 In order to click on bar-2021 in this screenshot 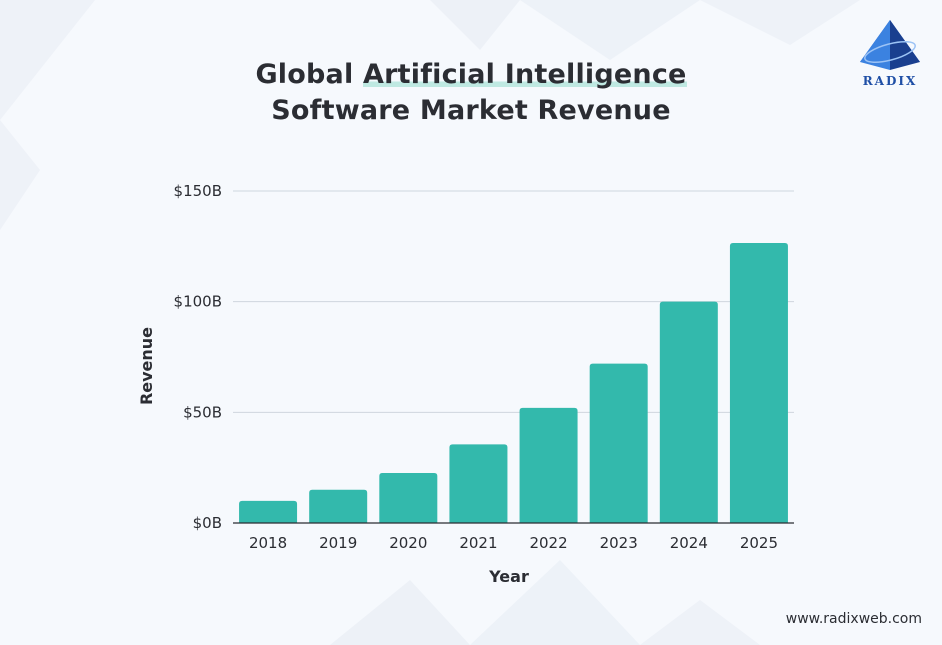, I will do `click(478, 483)`.